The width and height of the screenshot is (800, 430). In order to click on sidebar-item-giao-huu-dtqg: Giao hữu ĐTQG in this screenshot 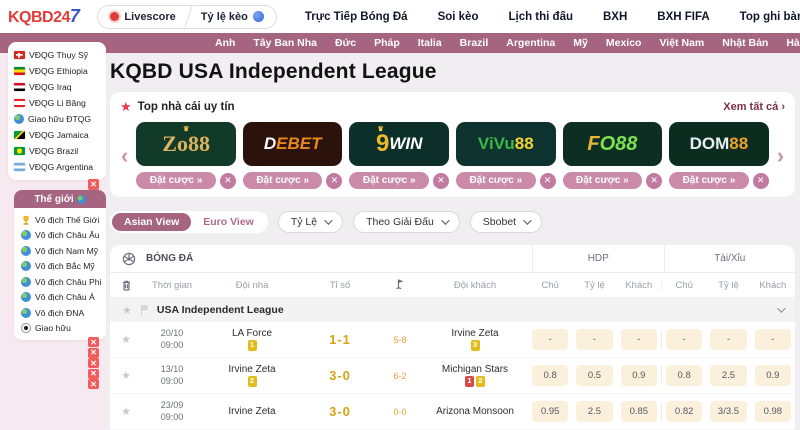, I will do `click(57, 119)`.